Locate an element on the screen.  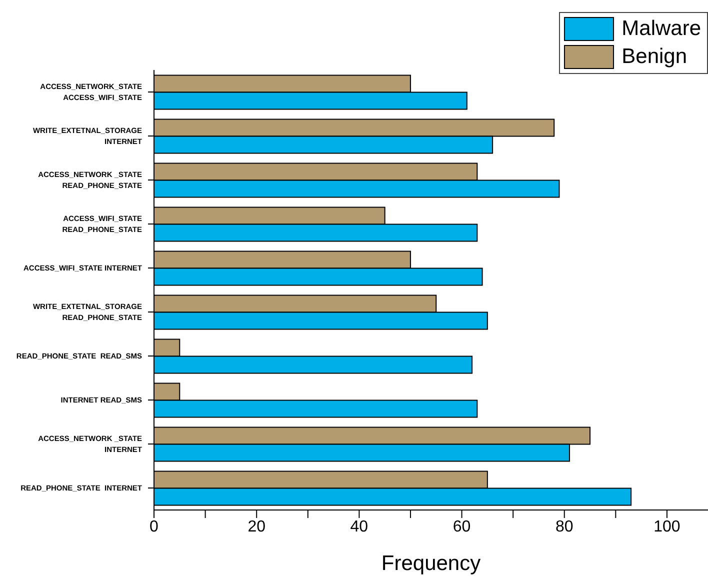
x-axis-title: Frequency is located at coordinates (431, 563).